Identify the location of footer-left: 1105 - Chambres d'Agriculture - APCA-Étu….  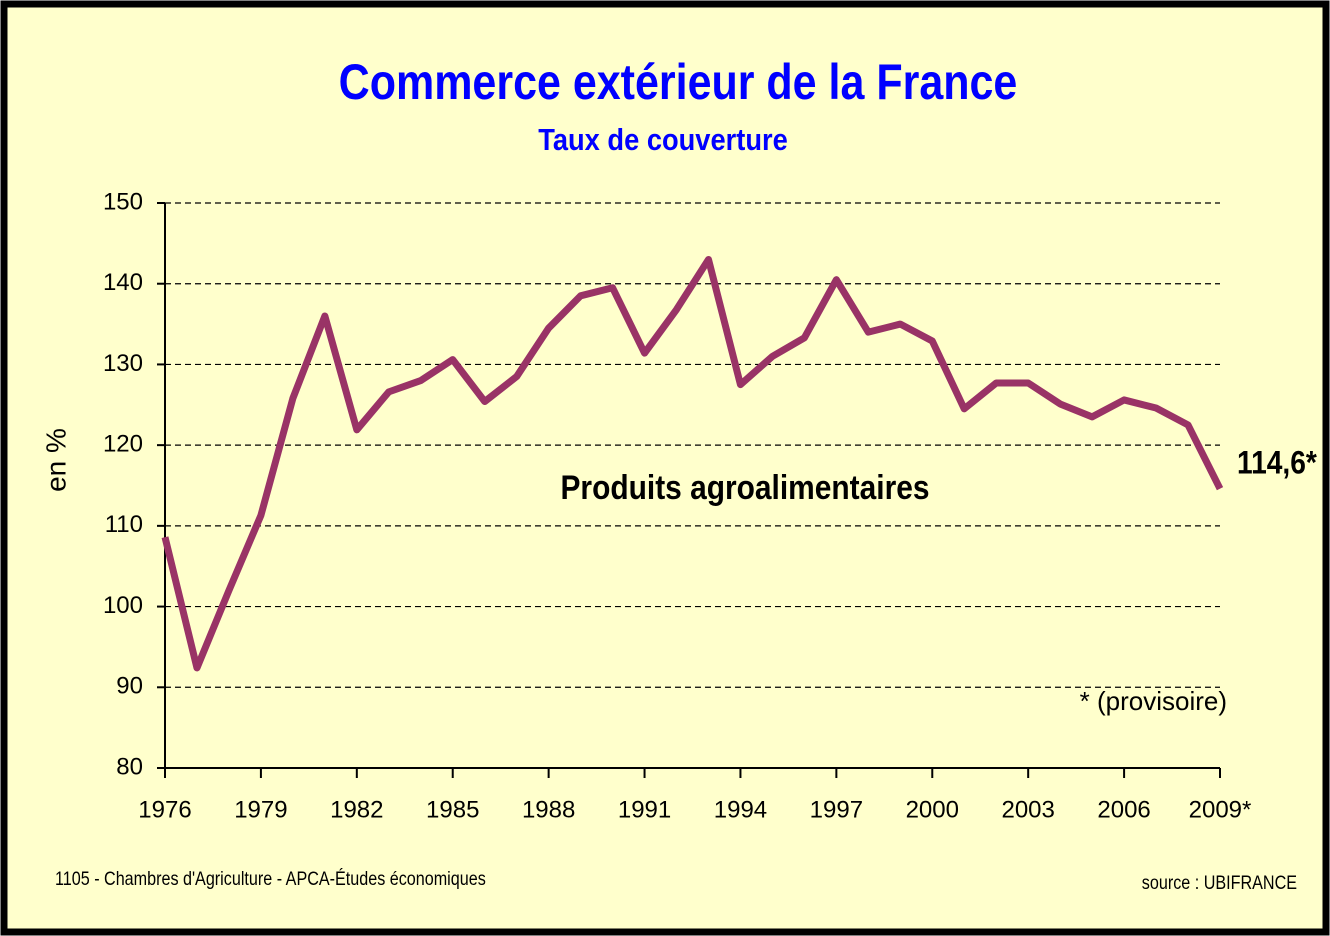
(270, 879).